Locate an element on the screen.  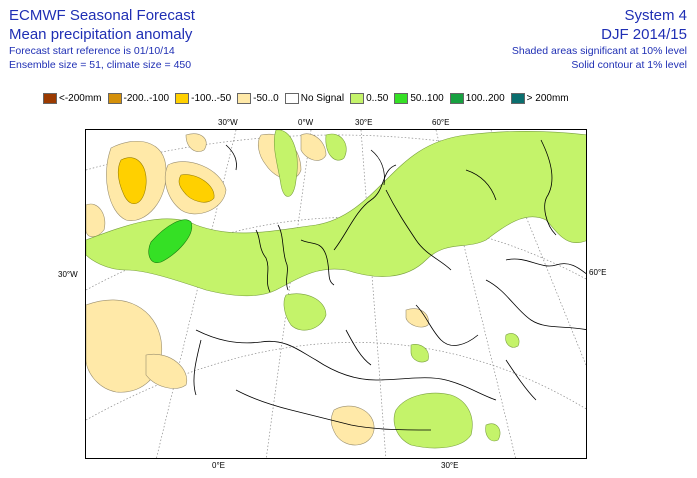
tick-left-30w: 30°W is located at coordinates (68, 274).